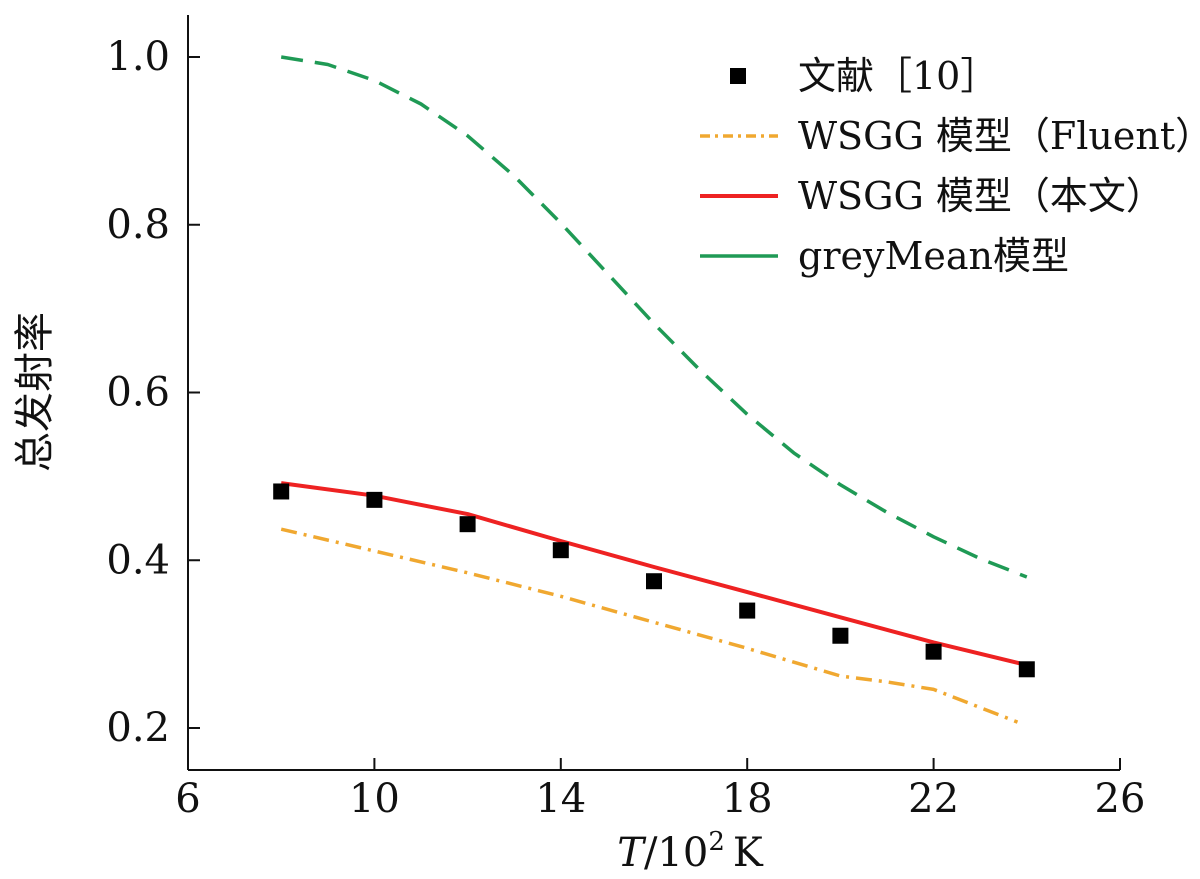  Describe the element at coordinates (138, 393) in the screenshot. I see `y-tick-label: 0.6` at that location.